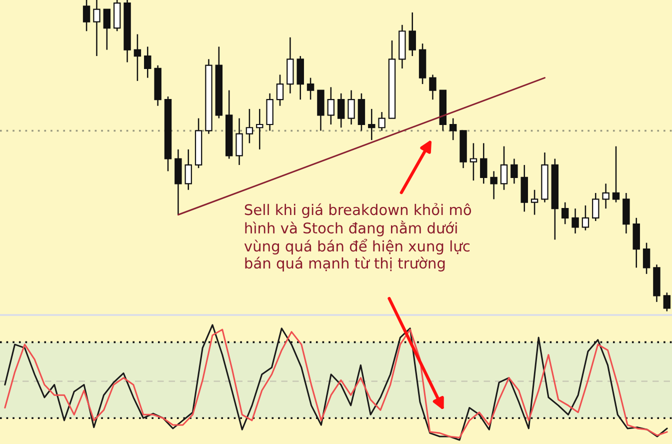 This screenshot has width=672, height=444. What do you see at coordinates (358, 237) in the screenshot?
I see `annotation: Sell khi giá breakdown khỏi mô hình và Stoch đang nằm dưới vùng quá bán để hiện xung lực bán quá mạnh từ thị trường` at bounding box center [358, 237].